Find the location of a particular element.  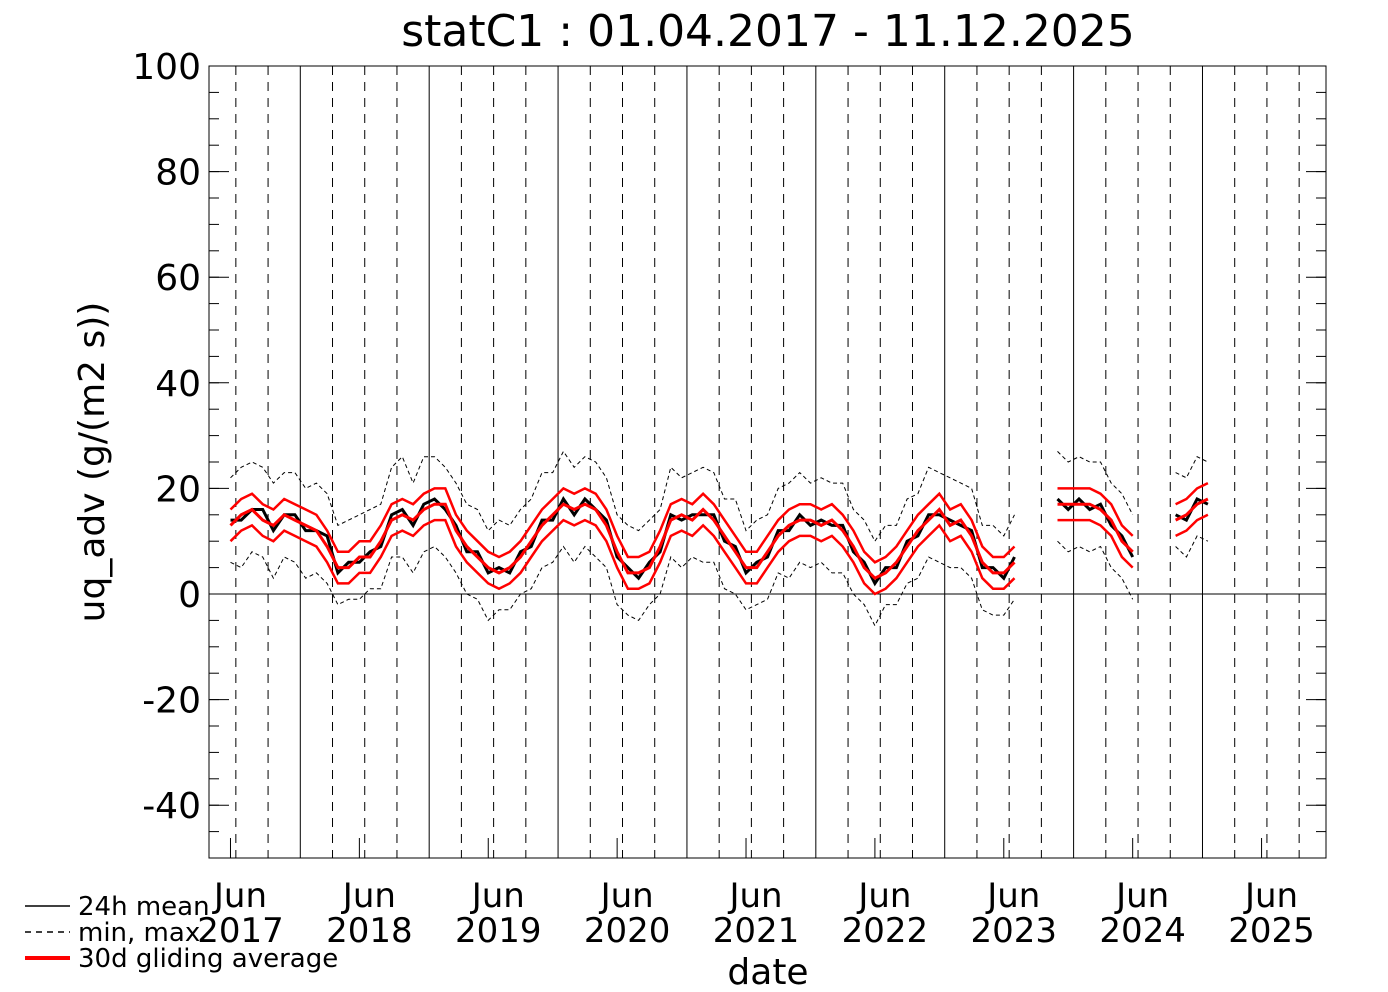

x-tick-label: 2017 is located at coordinates (240, 931).